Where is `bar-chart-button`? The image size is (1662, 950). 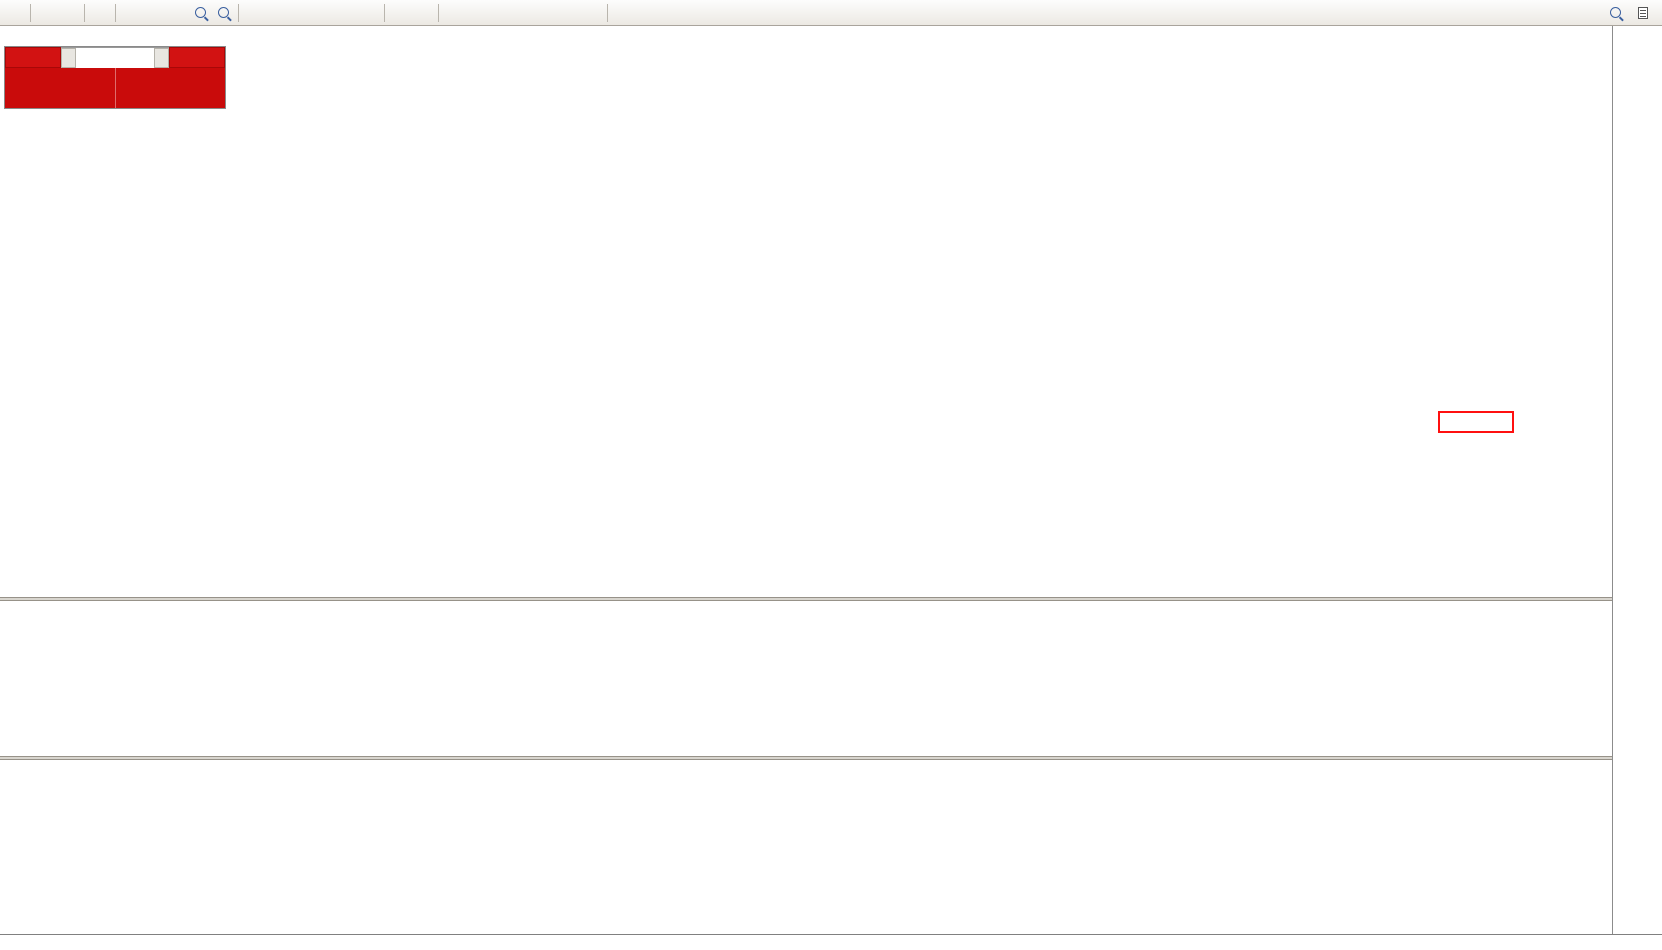
bar-chart-button is located at coordinates (131, 13).